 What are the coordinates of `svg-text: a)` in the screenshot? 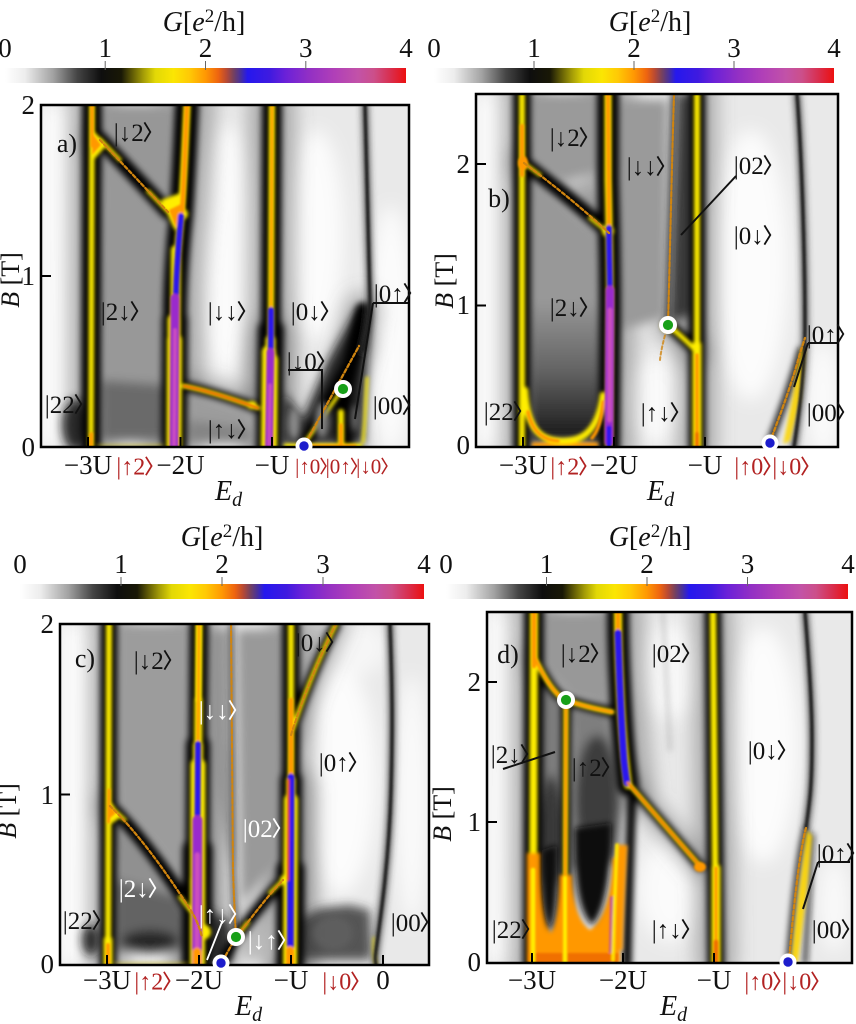 It's located at (67, 143).